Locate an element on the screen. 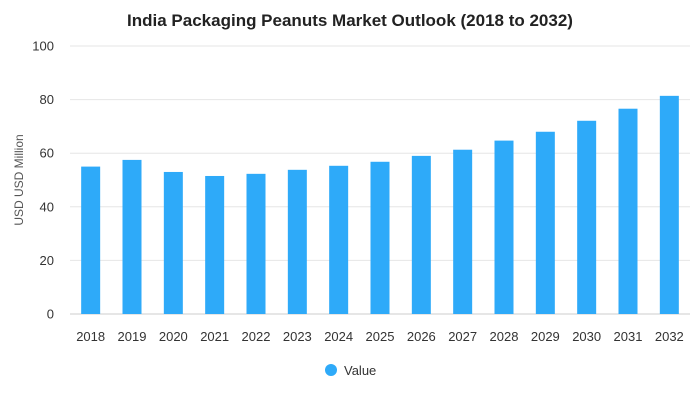  x-tick-label: 2026 is located at coordinates (421, 336).